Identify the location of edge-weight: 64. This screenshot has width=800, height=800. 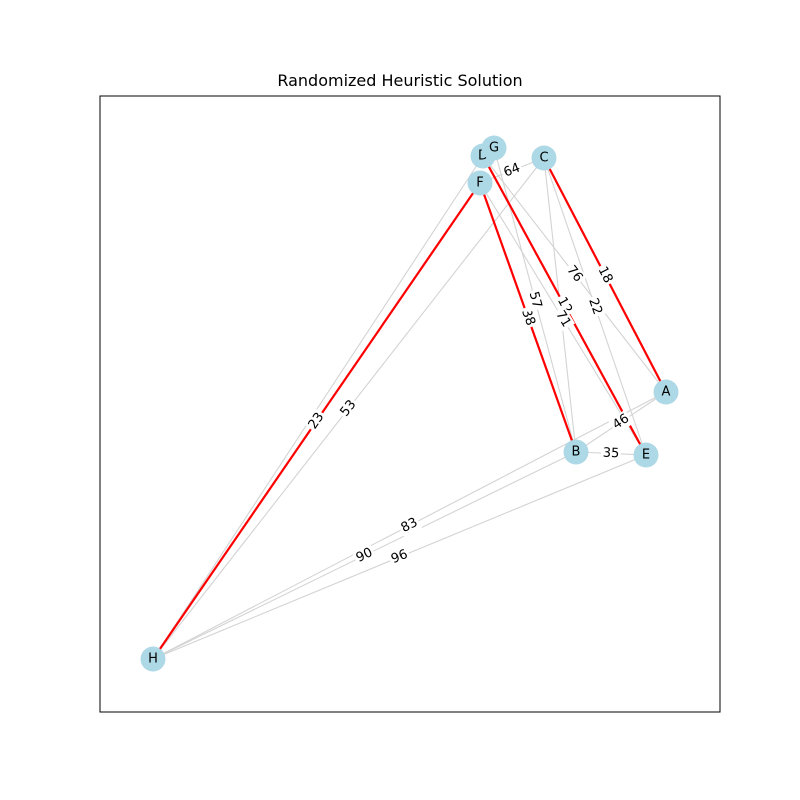
(512, 171).